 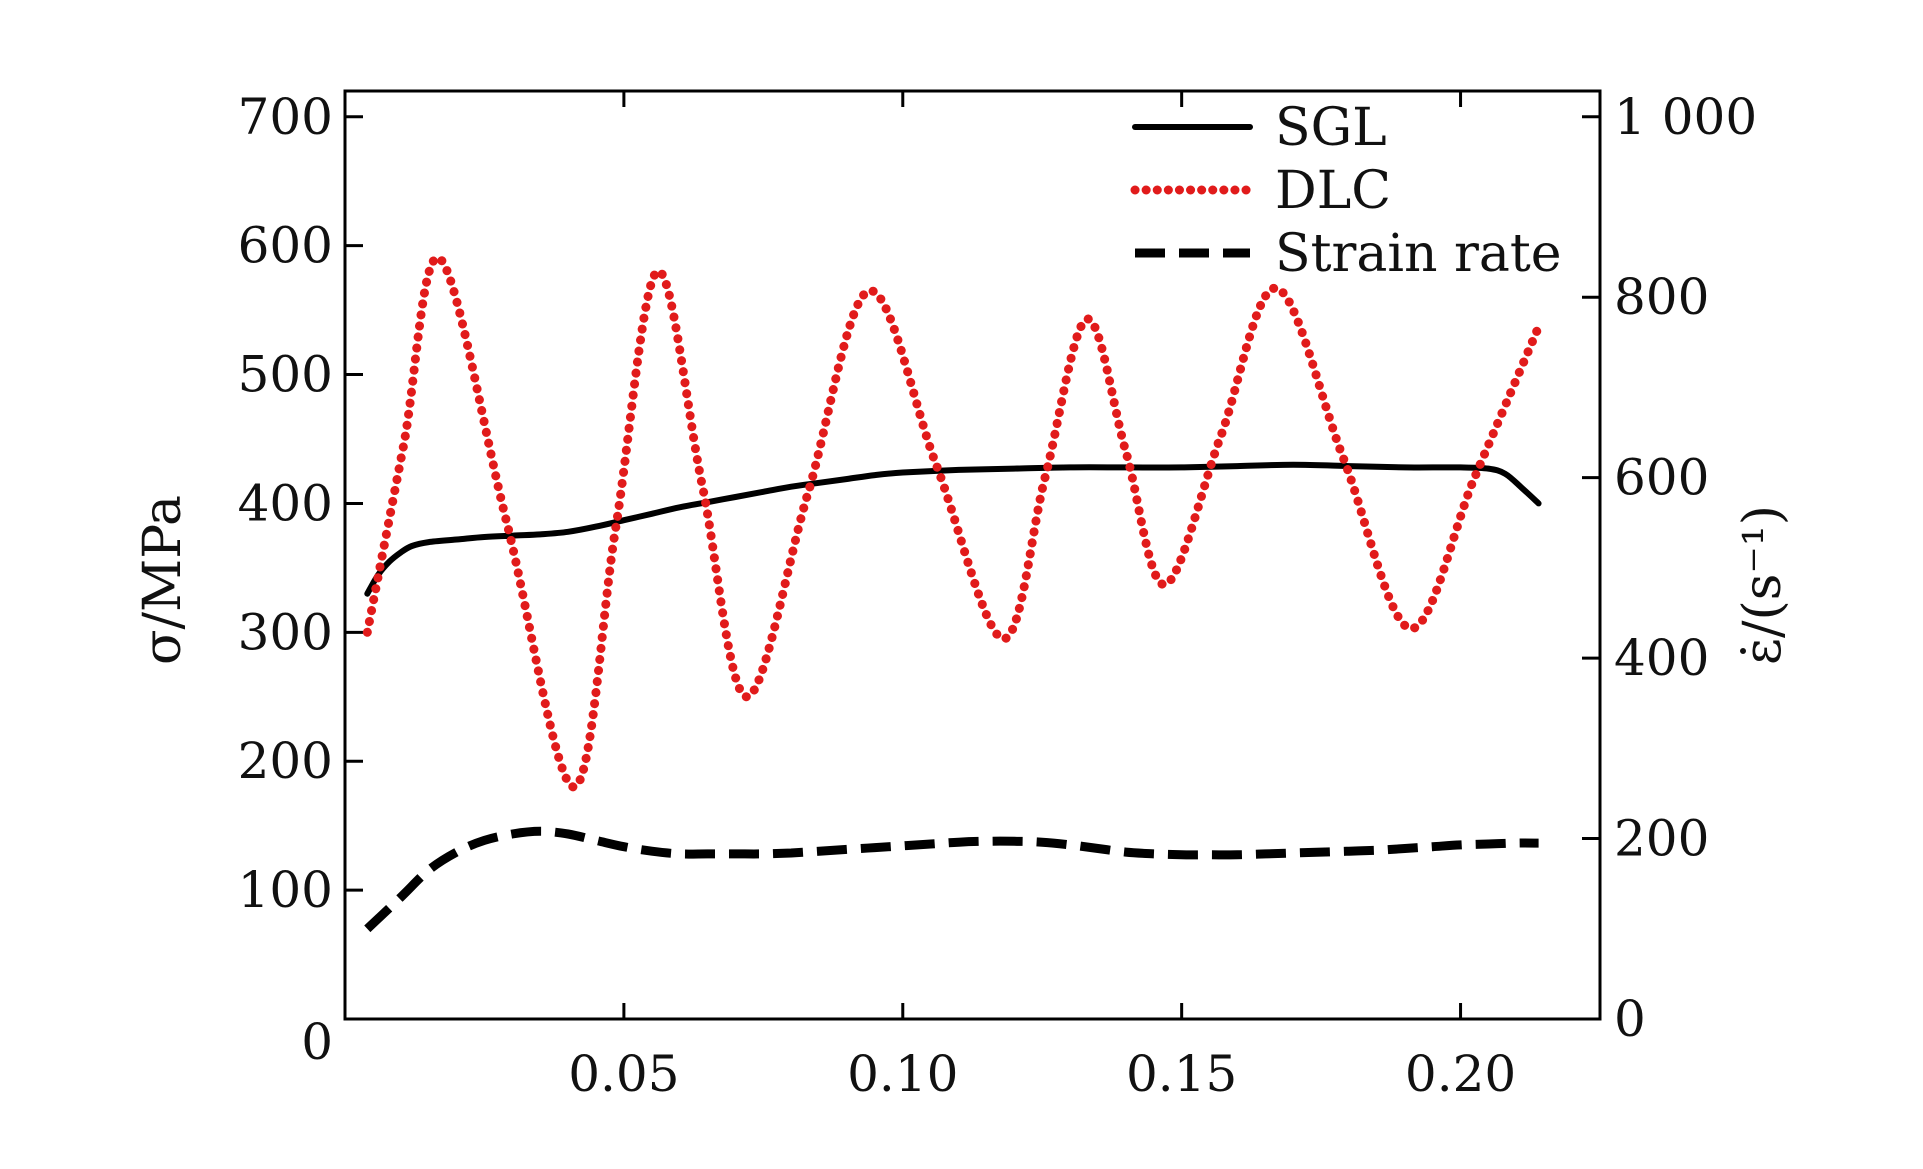 What do you see at coordinates (285, 503) in the screenshot?
I see `y-left-tick-label: 400` at bounding box center [285, 503].